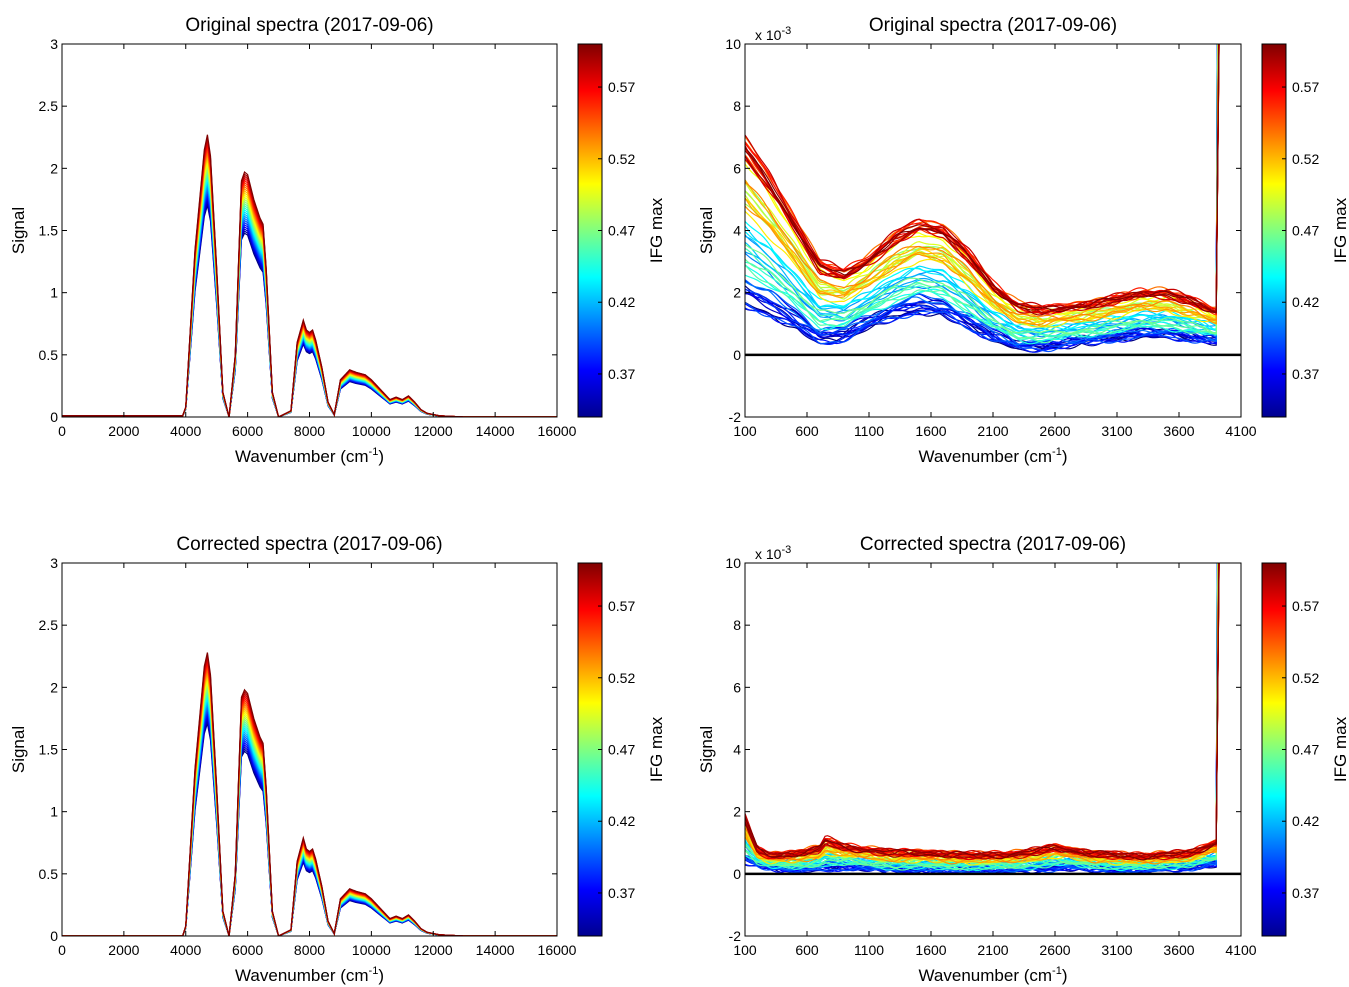  What do you see at coordinates (1116, 950) in the screenshot?
I see `x-tick-label: 3100` at bounding box center [1116, 950].